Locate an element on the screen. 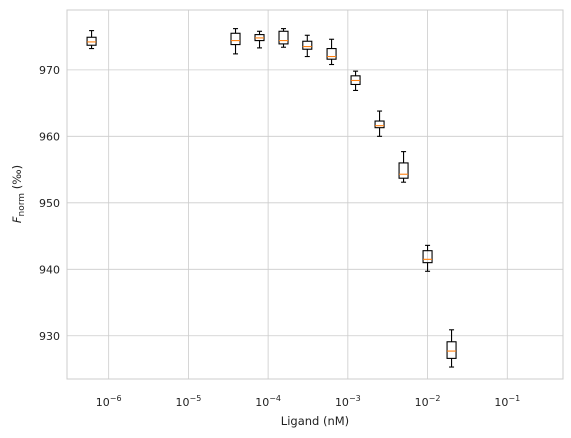  x-tick-exponent: −1 is located at coordinates (514, 398).